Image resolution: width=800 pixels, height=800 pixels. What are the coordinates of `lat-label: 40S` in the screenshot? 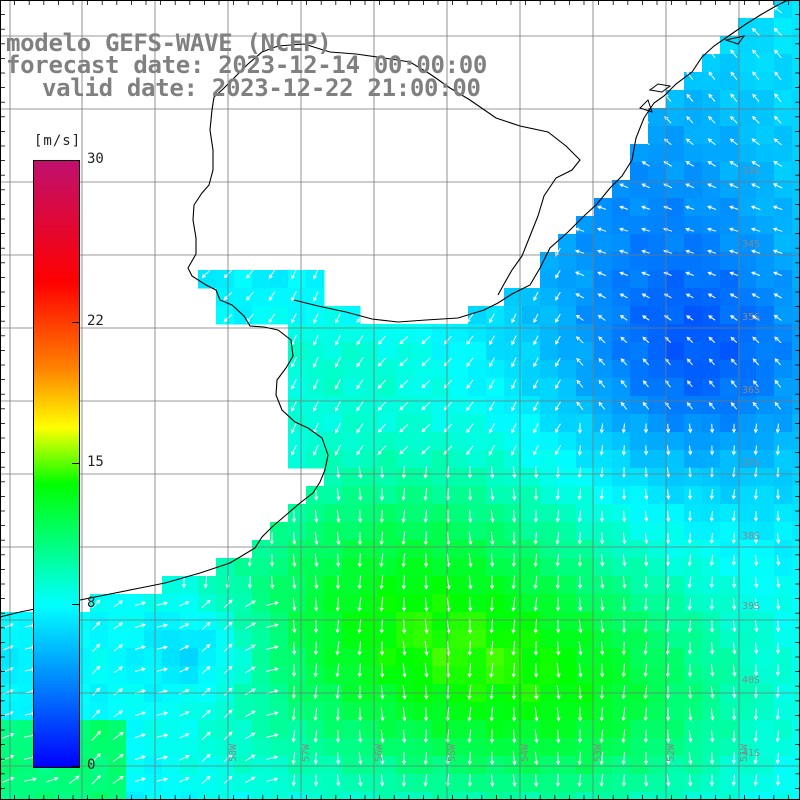 It's located at (751, 680).